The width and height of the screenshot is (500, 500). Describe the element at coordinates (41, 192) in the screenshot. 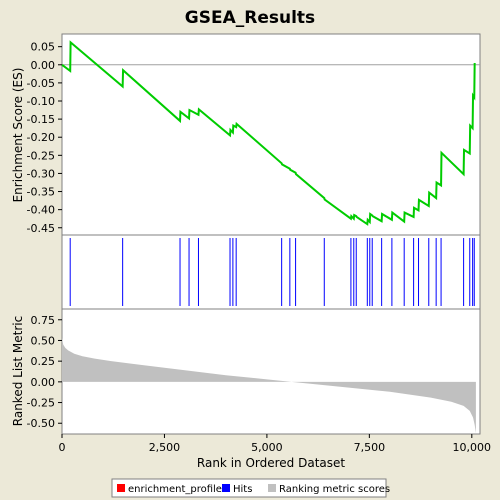

I see `es-y-tick-label: -0.35` at that location.